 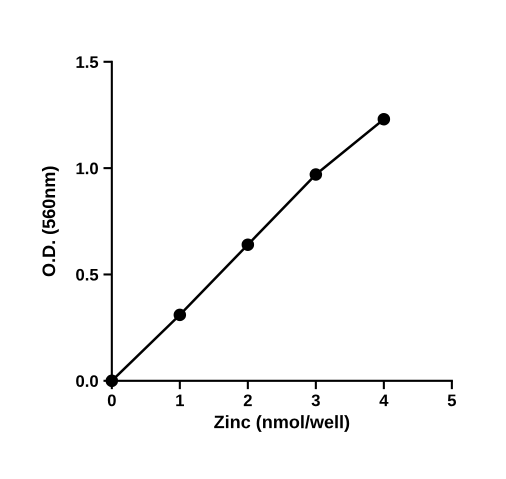 What do you see at coordinates (50, 221) in the screenshot?
I see `y-axis-title: O.D. (560nm)` at bounding box center [50, 221].